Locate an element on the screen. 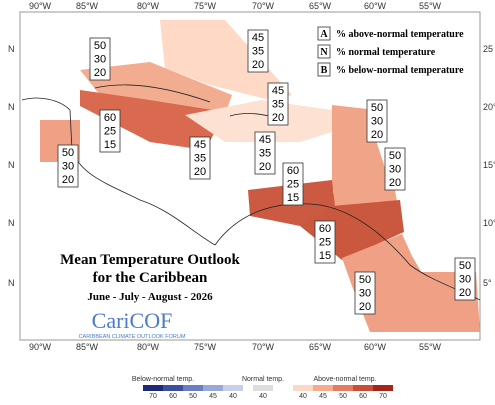 The image size is (495, 405). lat-label: 25 is located at coordinates (488, 49).